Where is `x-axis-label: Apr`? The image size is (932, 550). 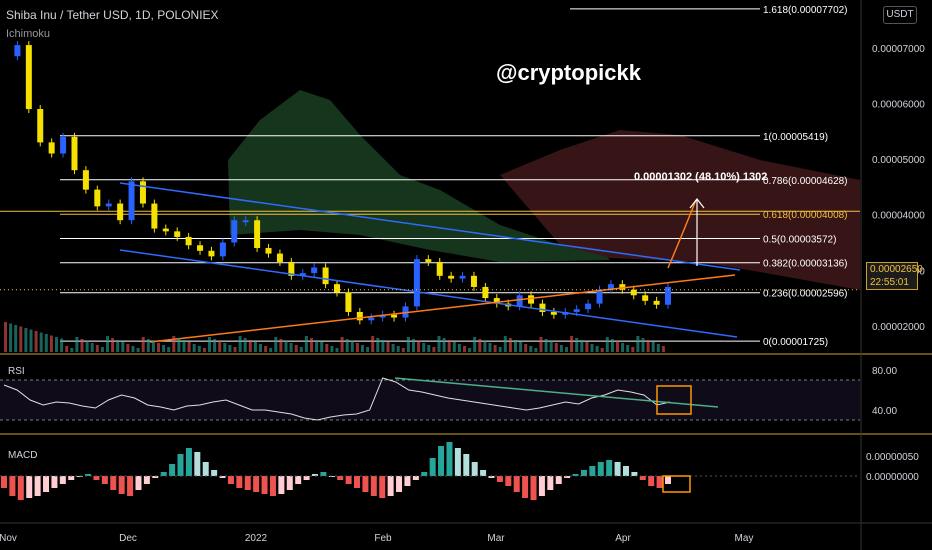
x-axis-label: Apr is located at coordinates (623, 538).